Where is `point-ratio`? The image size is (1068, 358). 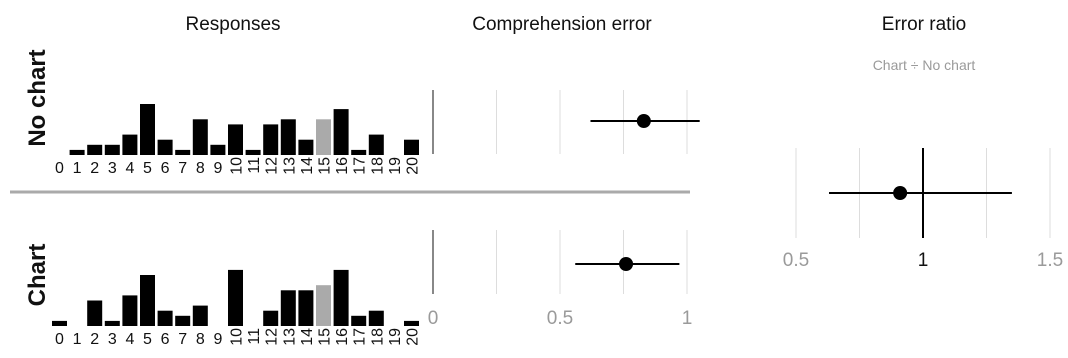
point-ratio is located at coordinates (900, 193).